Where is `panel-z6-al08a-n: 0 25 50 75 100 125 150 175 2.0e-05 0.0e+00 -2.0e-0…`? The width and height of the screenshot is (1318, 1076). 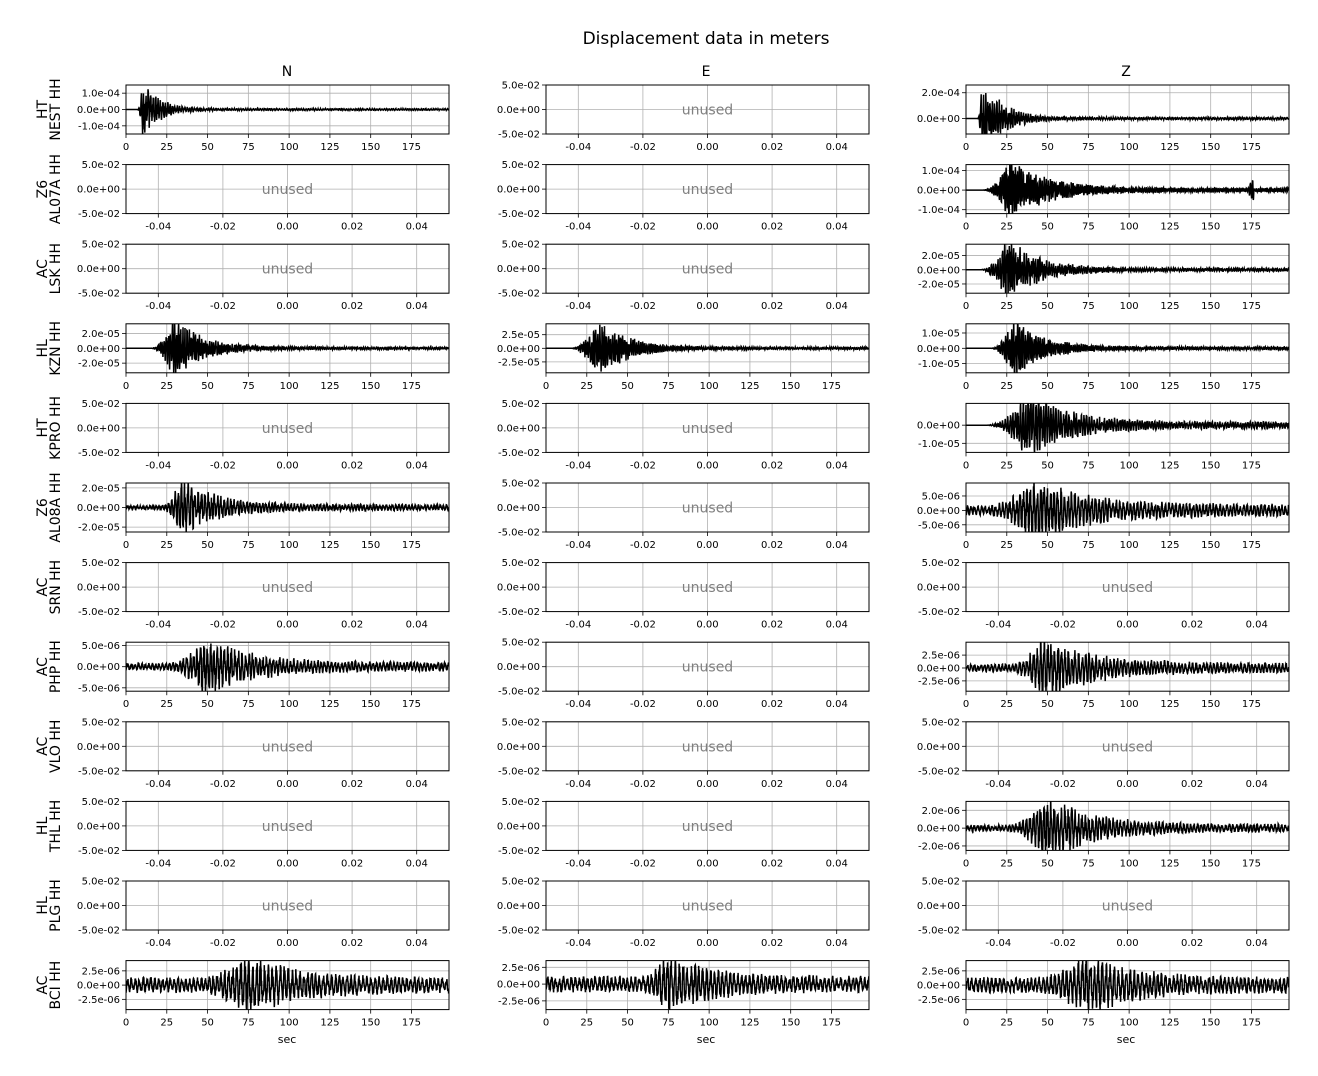 panel-z6-al08a-n: 0 25 50 75 100 125 150 175 2.0e-05 0.0e+00 -2.0e-0… is located at coordinates (263, 516).